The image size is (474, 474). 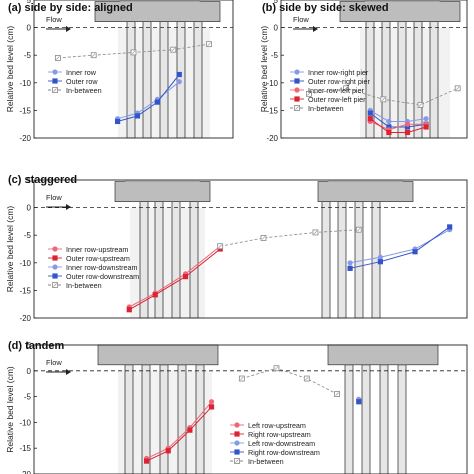 I want to click on data-point-2-1-x, so click(x=93, y=55).